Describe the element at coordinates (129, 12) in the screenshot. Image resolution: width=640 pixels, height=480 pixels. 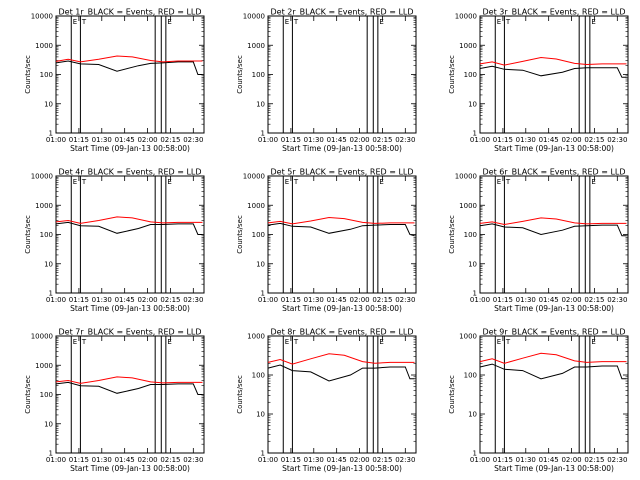
I see `panel-title: Det 1r_BLACK = Events, RED = LLD` at that location.